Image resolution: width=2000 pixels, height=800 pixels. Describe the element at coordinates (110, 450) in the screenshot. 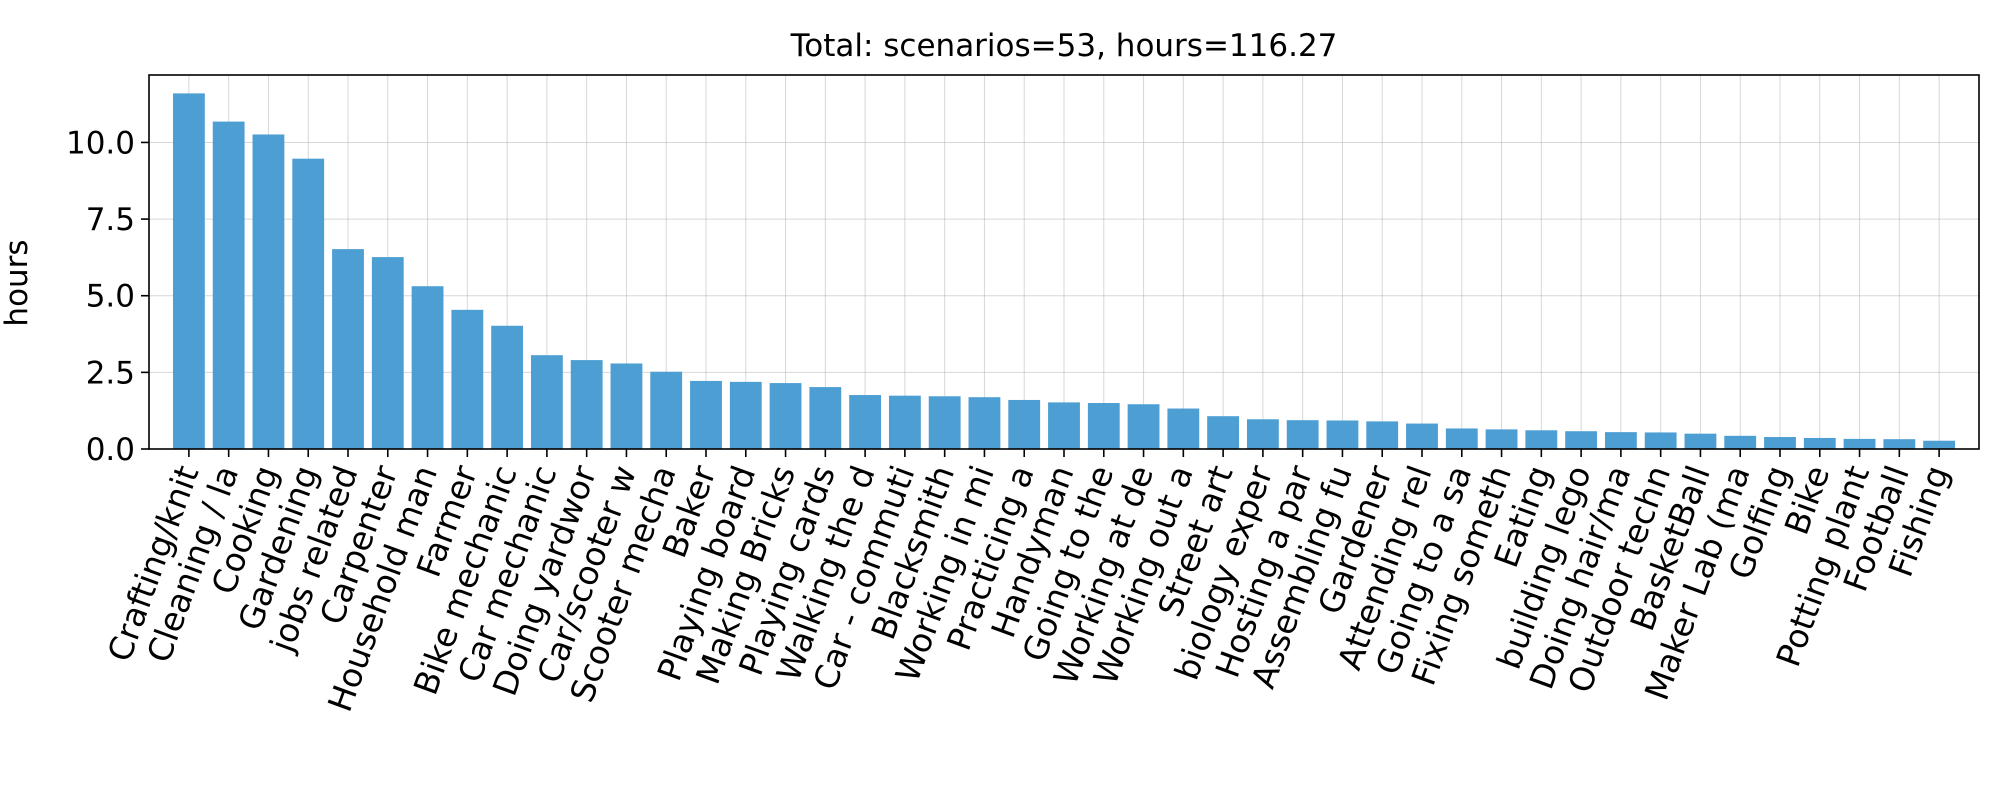

I see `y-tick-label: 0.0` at that location.